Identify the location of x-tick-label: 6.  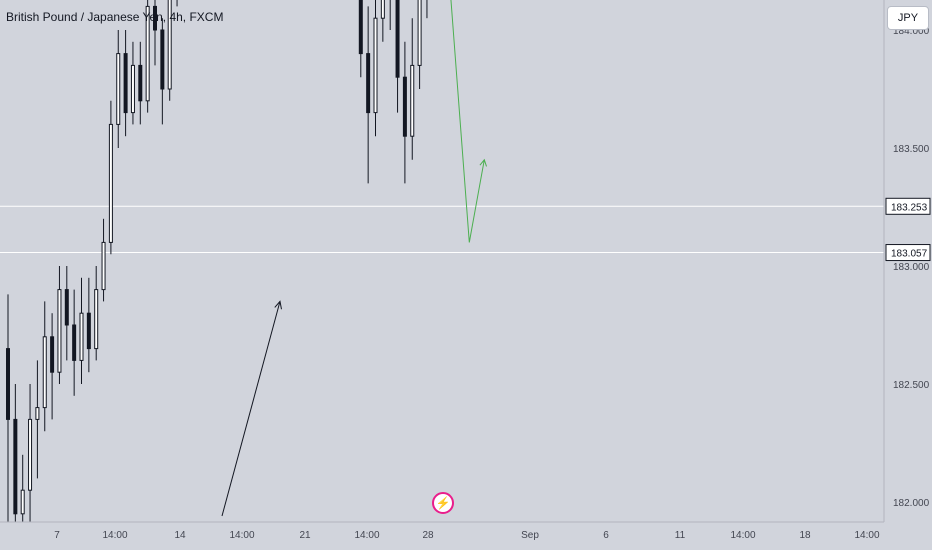
(606, 535).